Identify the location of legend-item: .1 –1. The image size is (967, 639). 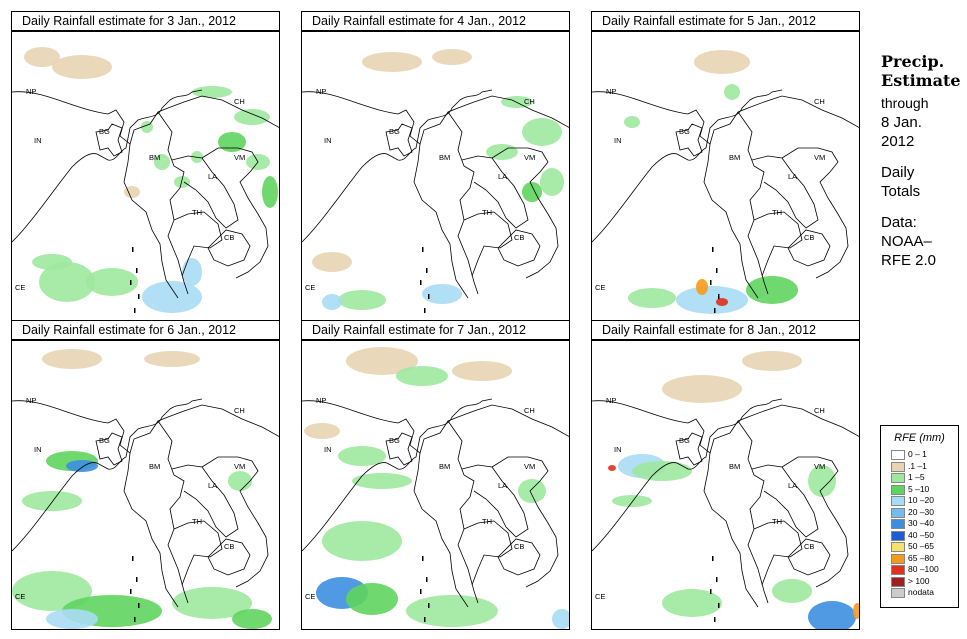
(922, 466).